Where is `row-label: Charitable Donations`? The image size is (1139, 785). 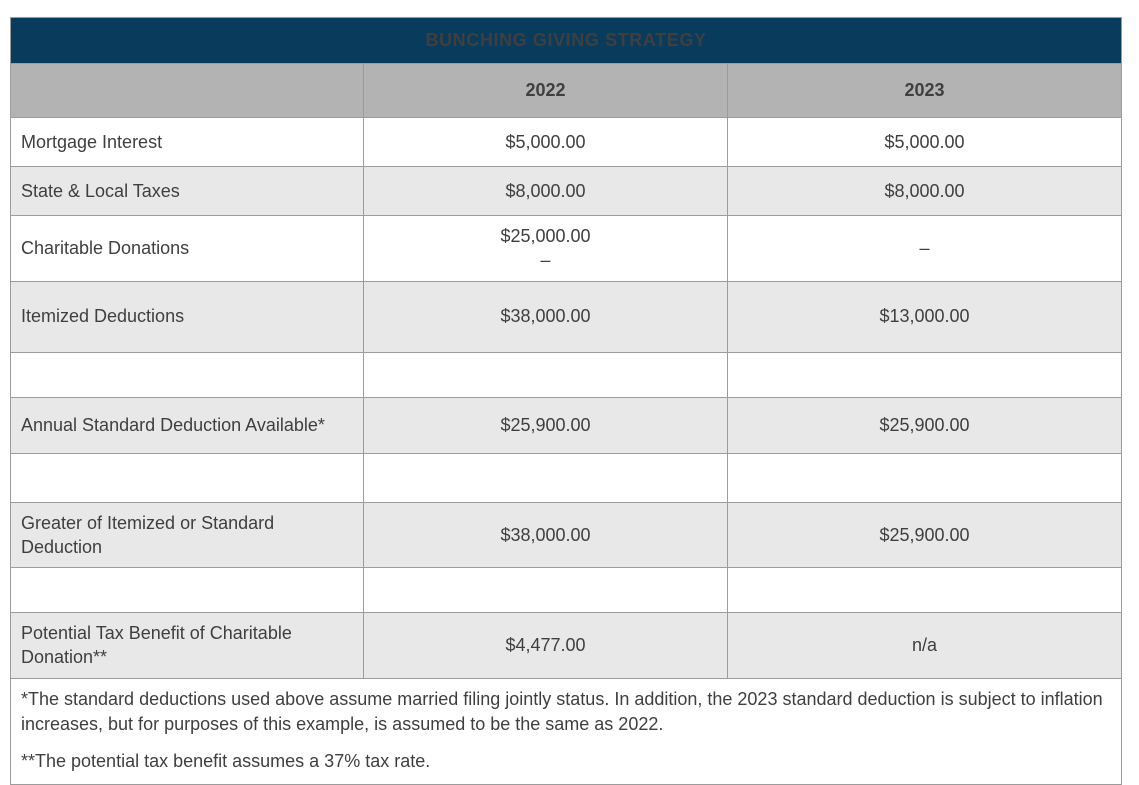 row-label: Charitable Donations is located at coordinates (187, 248).